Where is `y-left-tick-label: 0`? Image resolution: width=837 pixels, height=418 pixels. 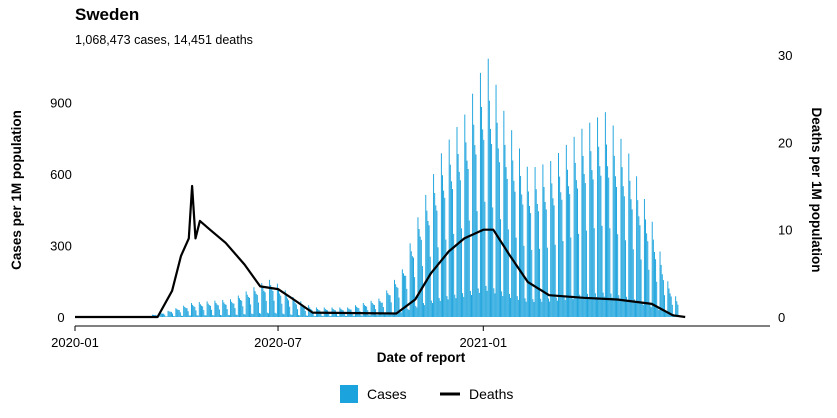
y-left-tick-label: 0 is located at coordinates (60, 317).